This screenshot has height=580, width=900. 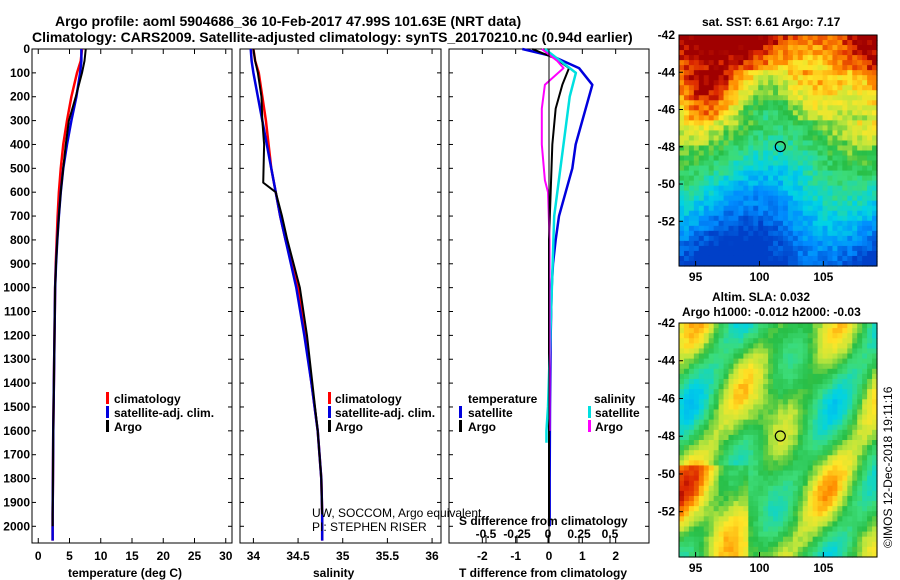 I want to click on legend-label: satellite-adj. clim., so click(x=385, y=413).